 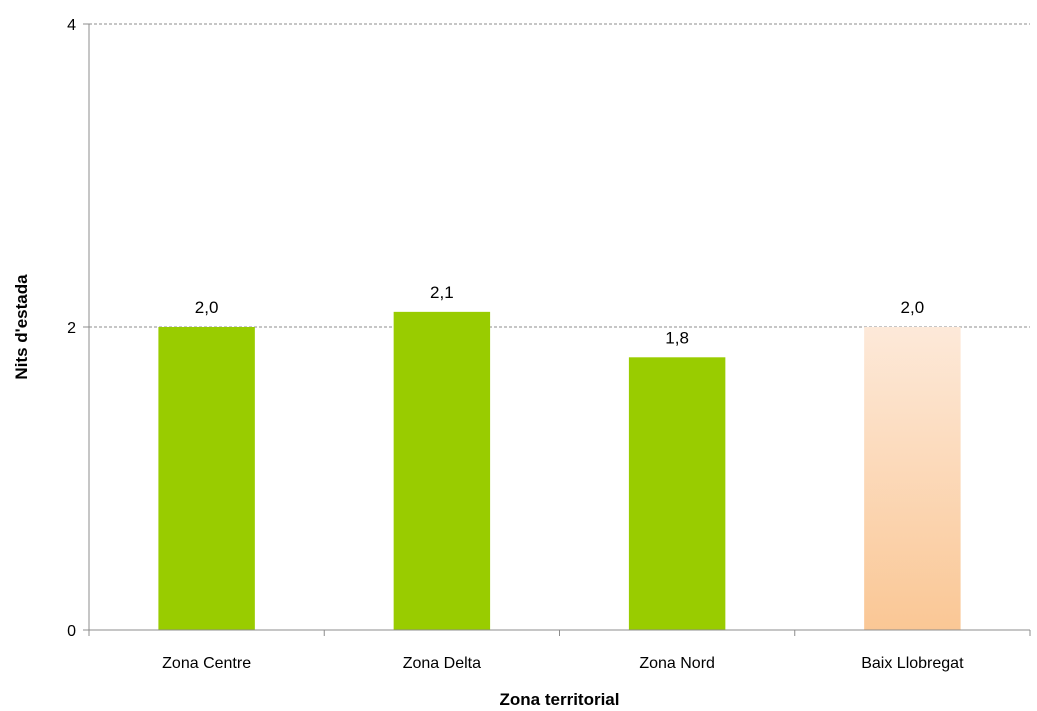 I want to click on y-axis-title: Nits d'estada, so click(x=21, y=327).